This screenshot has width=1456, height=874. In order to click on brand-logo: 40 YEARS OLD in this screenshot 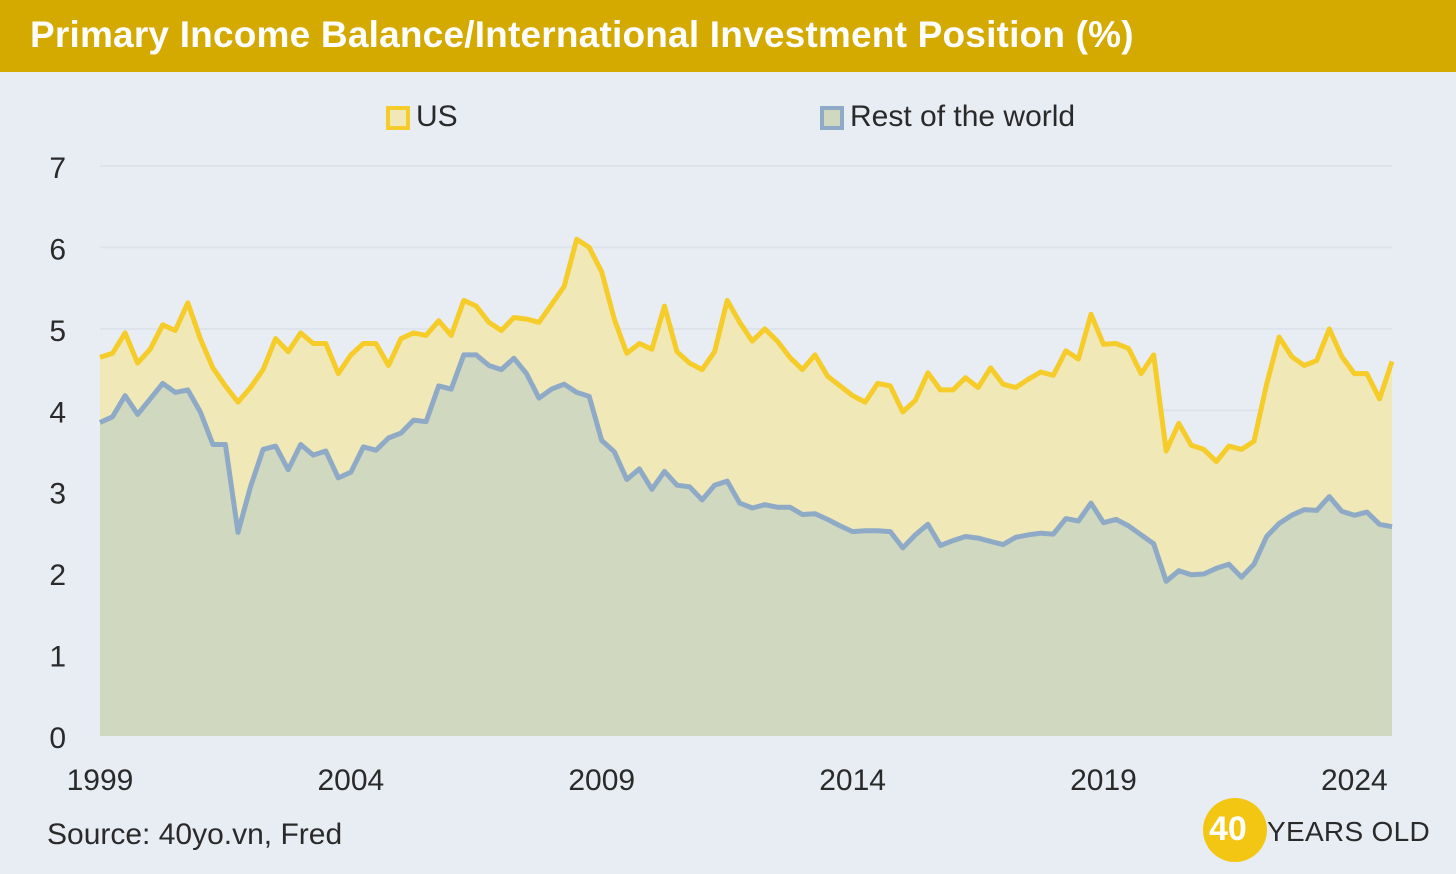, I will do `click(1323, 830)`.